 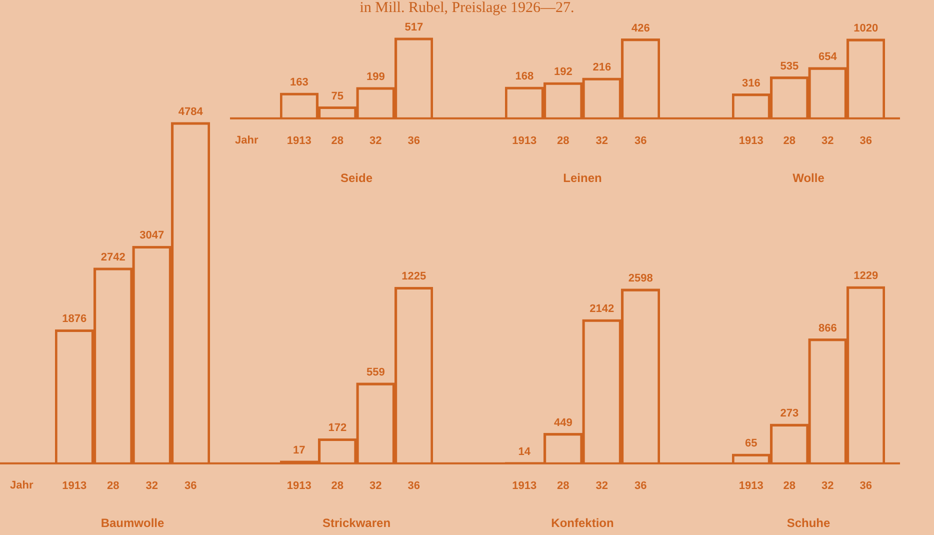 What do you see at coordinates (602, 68) in the screenshot?
I see `data-label: 216` at bounding box center [602, 68].